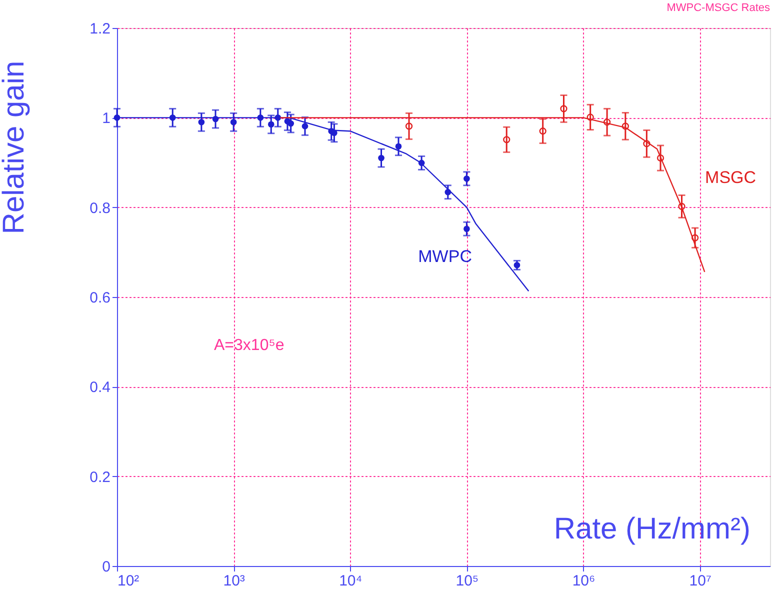 This screenshot has height=597, width=773. What do you see at coordinates (652, 529) in the screenshot?
I see `x-axis-title: Rate (Hz/mm²)` at bounding box center [652, 529].